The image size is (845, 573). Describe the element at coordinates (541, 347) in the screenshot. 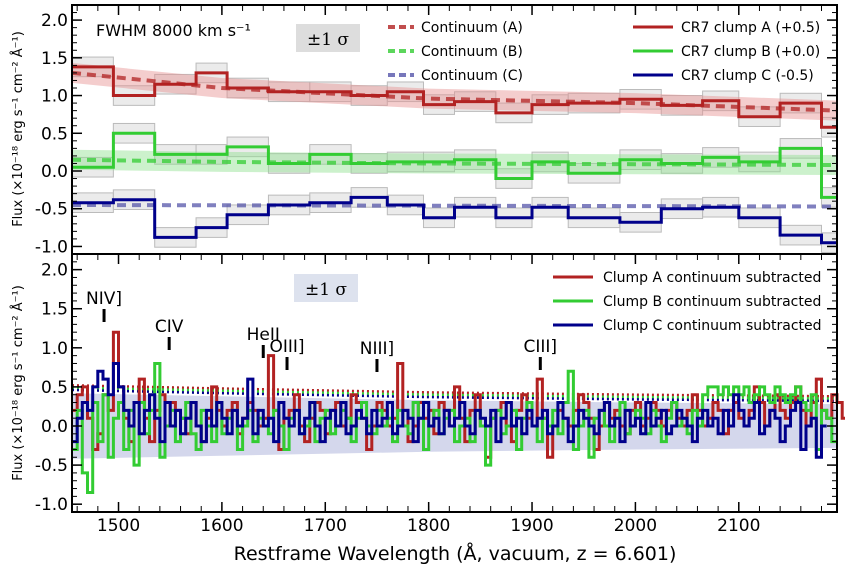

I see `line-marker-label: CIII]` at that location.